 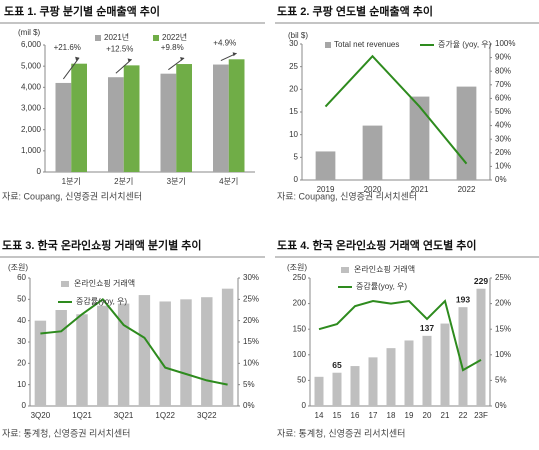 What do you see at coordinates (505, 43) in the screenshot?
I see `y2-tick-label: 100%` at bounding box center [505, 43].